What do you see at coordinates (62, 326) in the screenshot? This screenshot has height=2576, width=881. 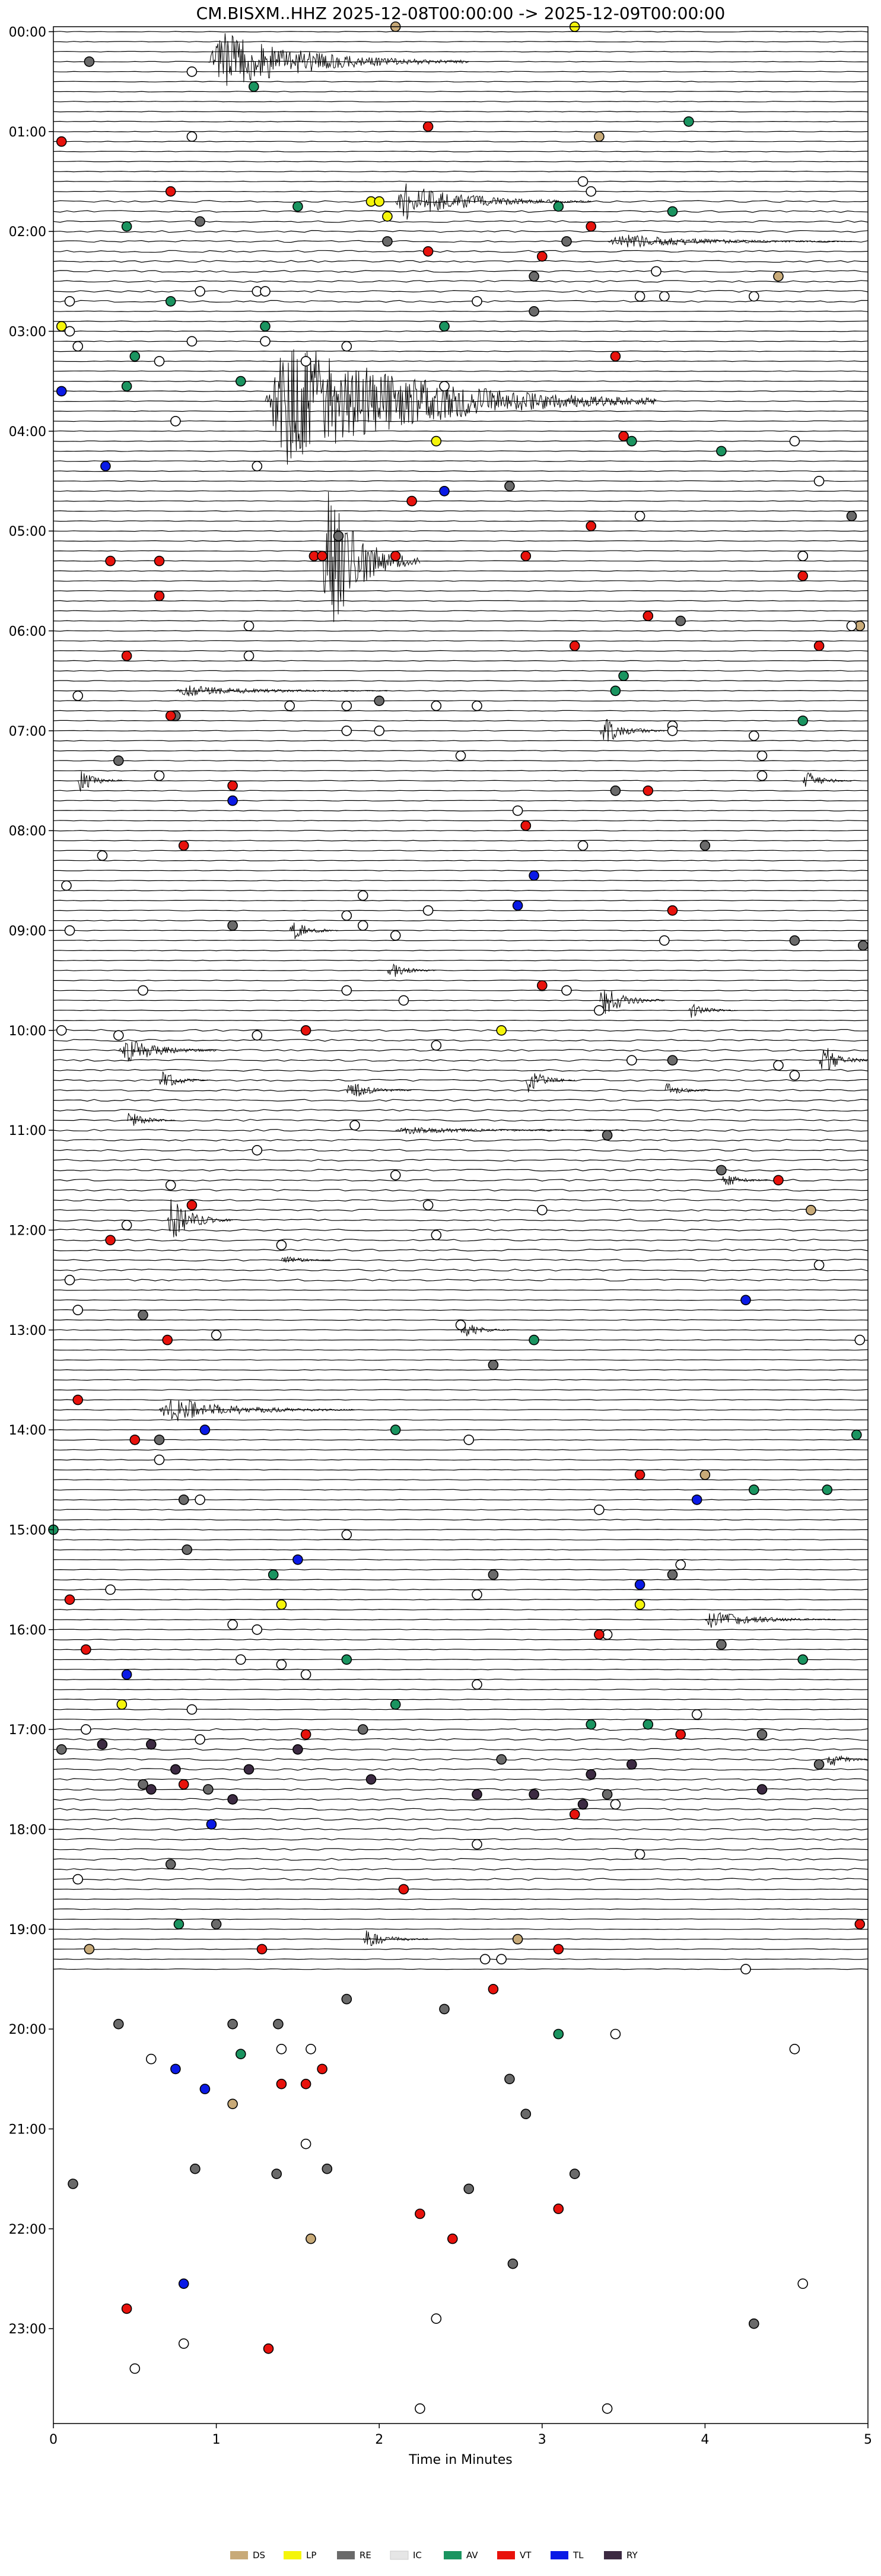 I see `marker-lp` at bounding box center [62, 326].